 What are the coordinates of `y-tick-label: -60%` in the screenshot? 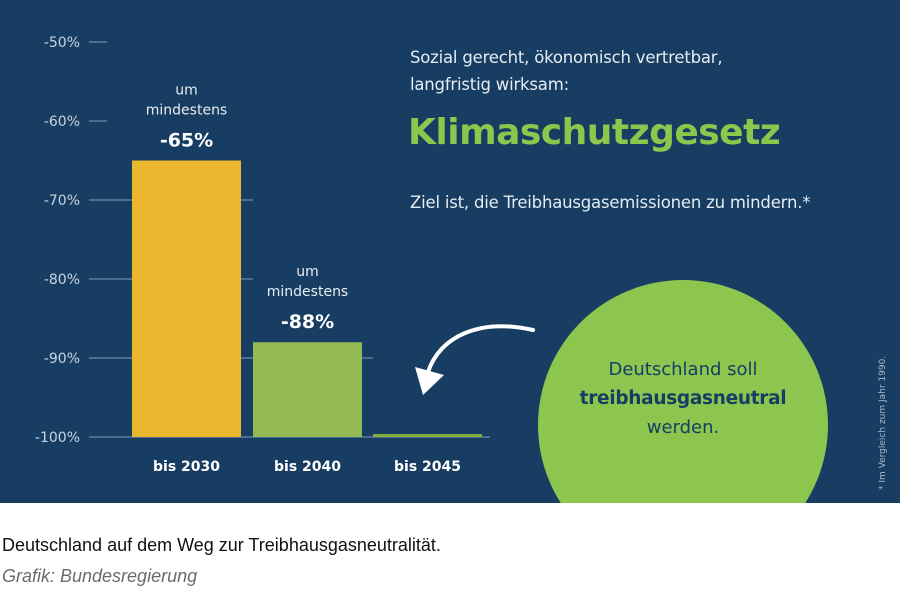 It's located at (62, 122).